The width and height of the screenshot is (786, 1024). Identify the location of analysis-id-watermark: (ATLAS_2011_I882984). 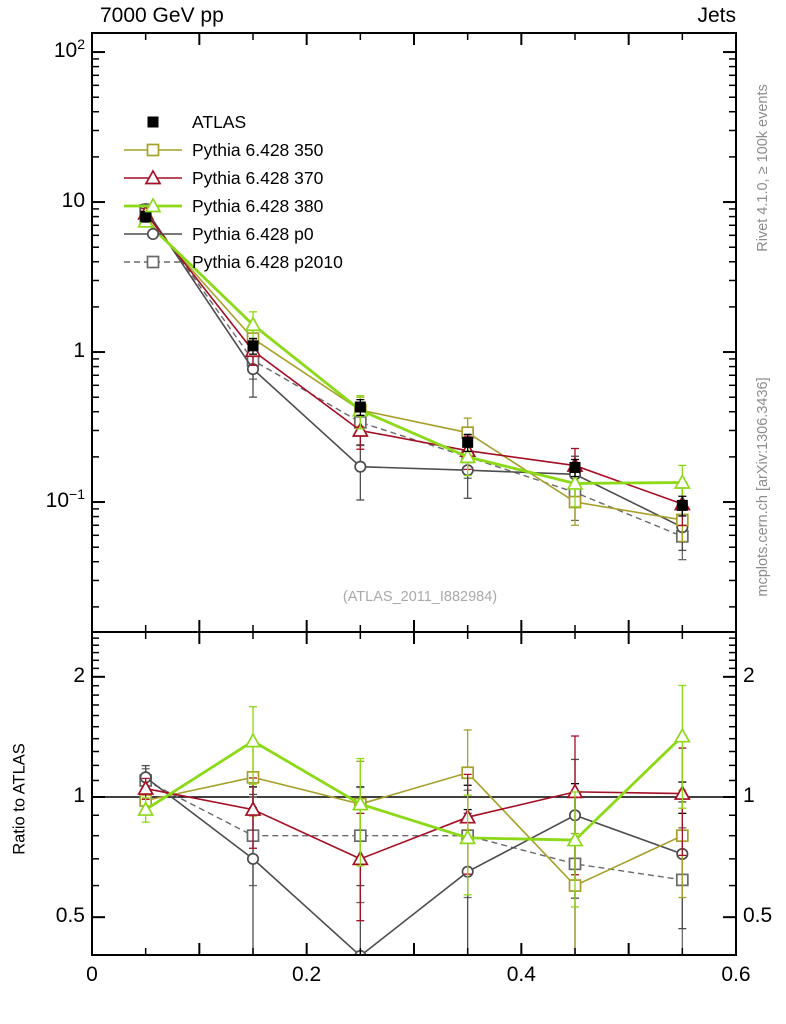
(420, 597).